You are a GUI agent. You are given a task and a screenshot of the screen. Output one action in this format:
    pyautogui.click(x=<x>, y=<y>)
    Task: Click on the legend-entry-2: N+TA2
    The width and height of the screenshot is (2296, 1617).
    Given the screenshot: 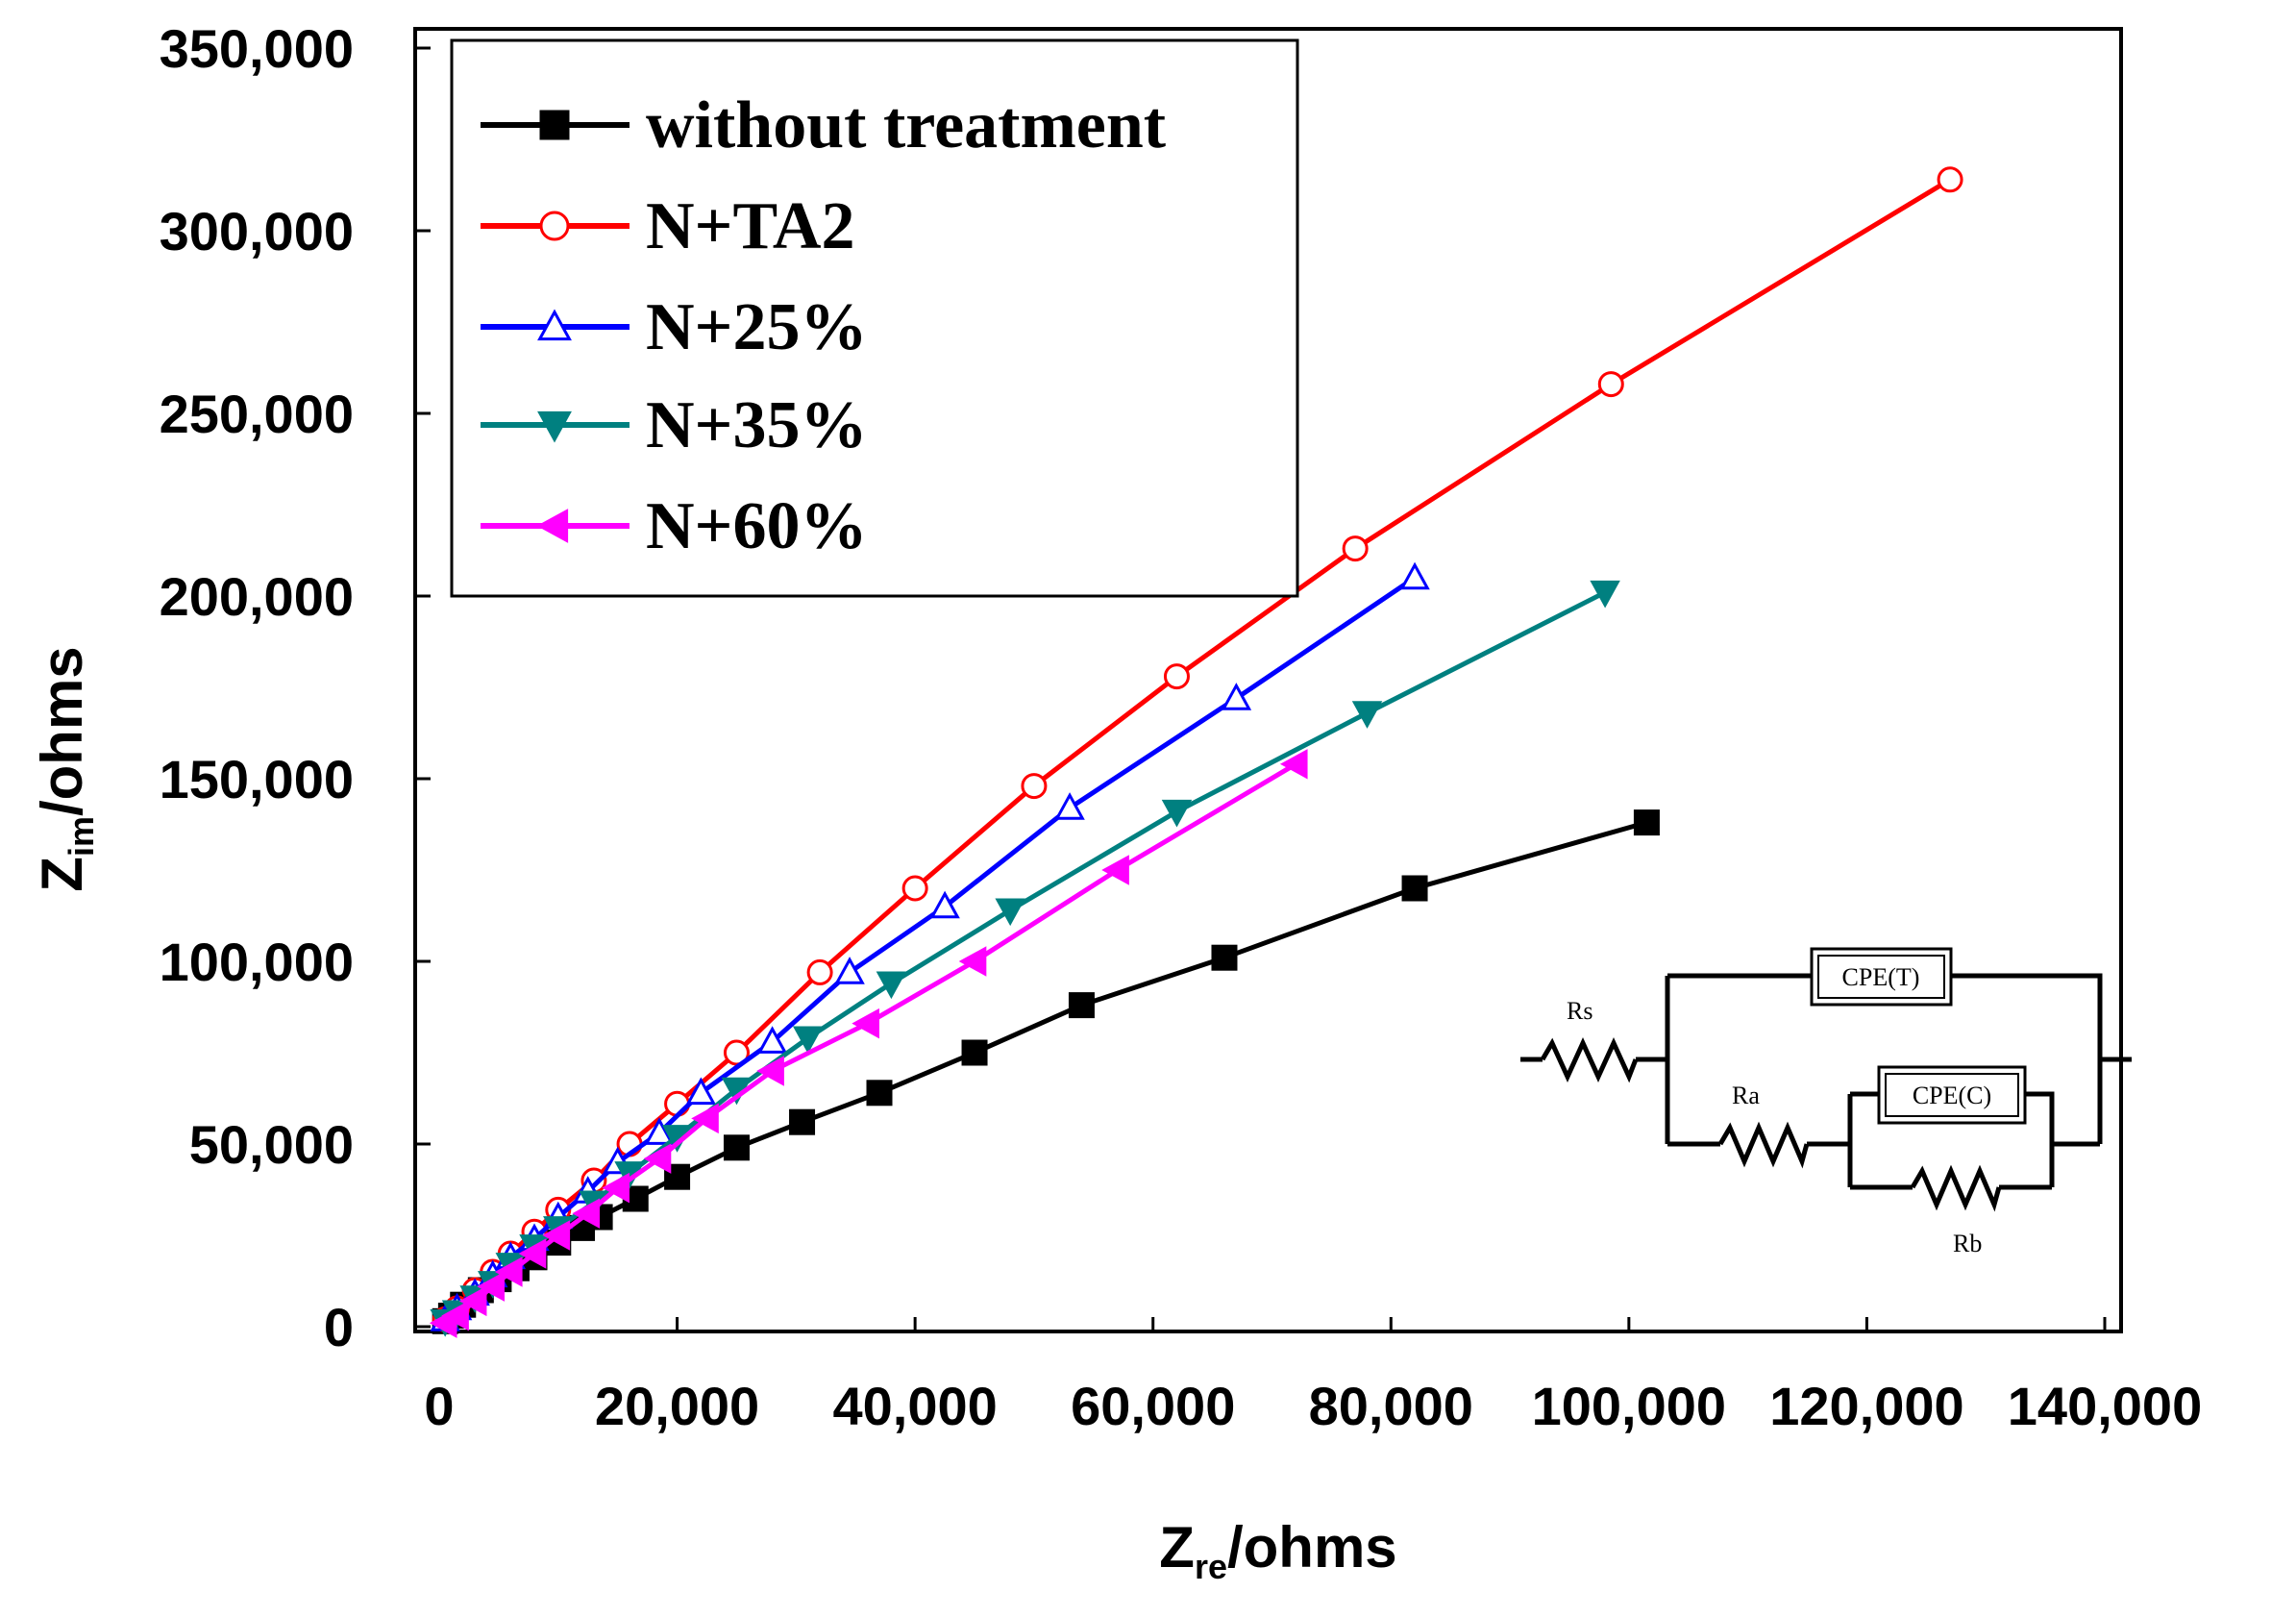 What is the action you would take?
    pyautogui.click(x=668, y=226)
    